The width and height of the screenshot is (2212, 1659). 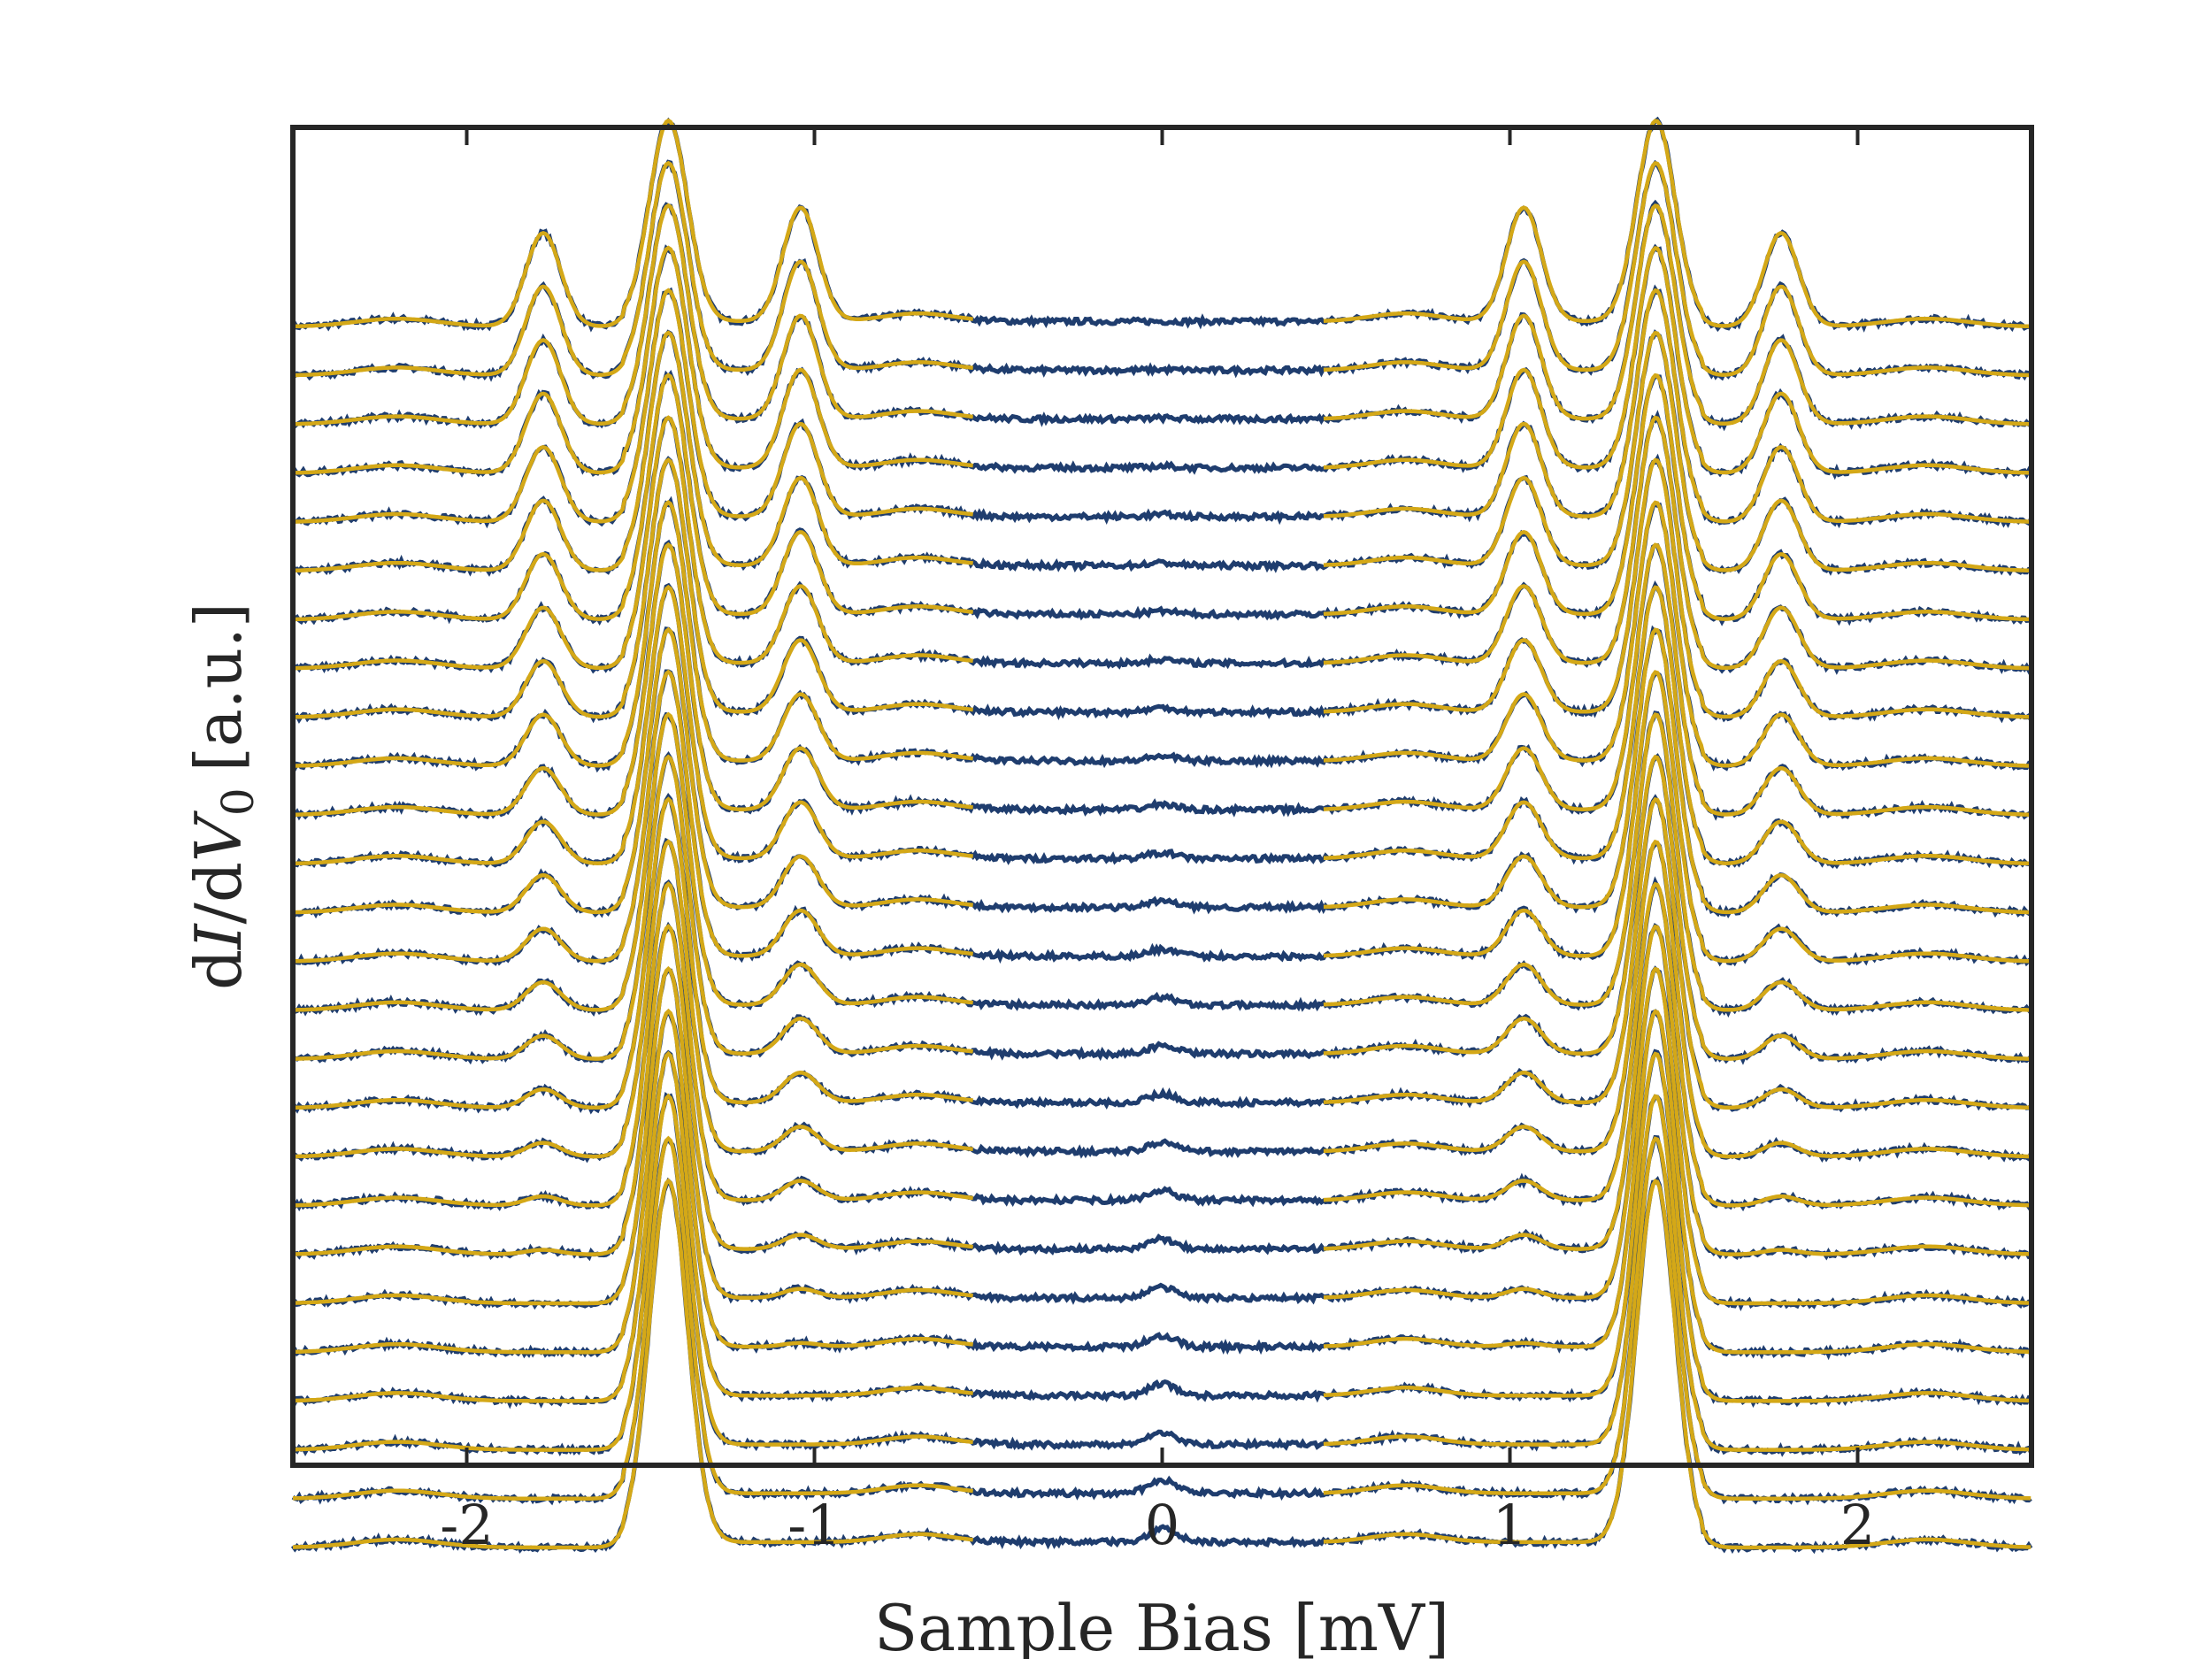 I want to click on trace-fit-8-left, so click(x=633, y=588).